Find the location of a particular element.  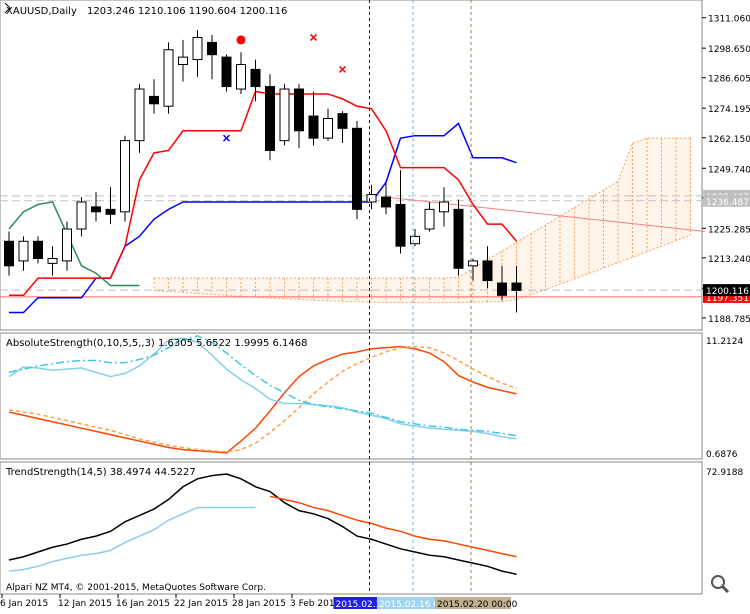

price-tick-label: 1298.650 is located at coordinates (729, 50).